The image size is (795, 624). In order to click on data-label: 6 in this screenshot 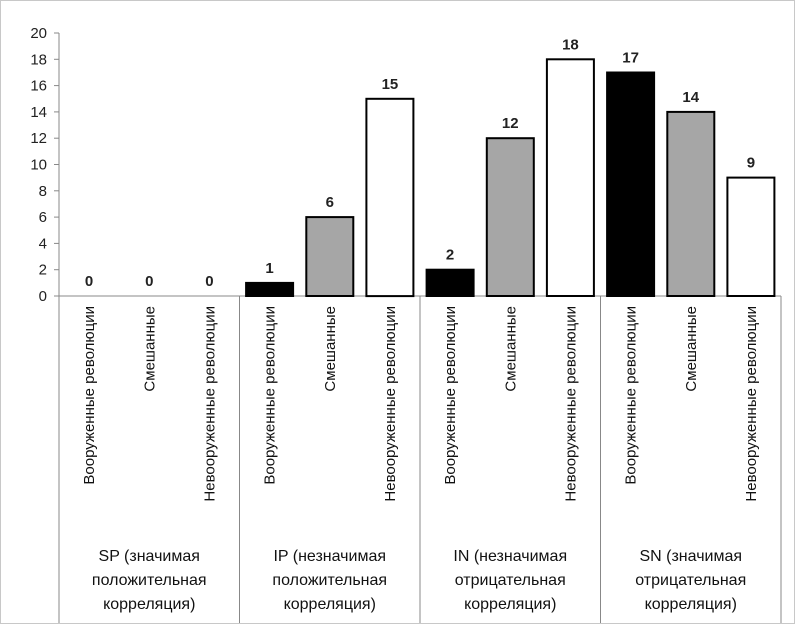, I will do `click(330, 202)`.